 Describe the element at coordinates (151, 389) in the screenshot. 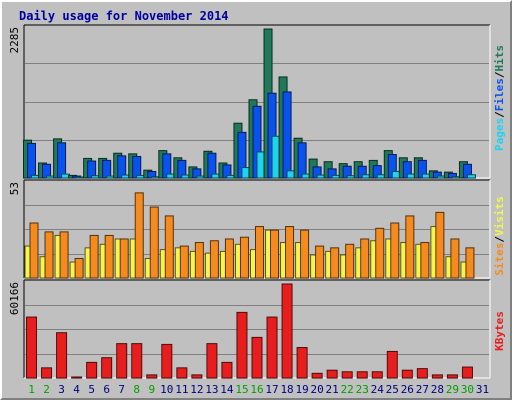

I see `day-label-9: 9` at that location.